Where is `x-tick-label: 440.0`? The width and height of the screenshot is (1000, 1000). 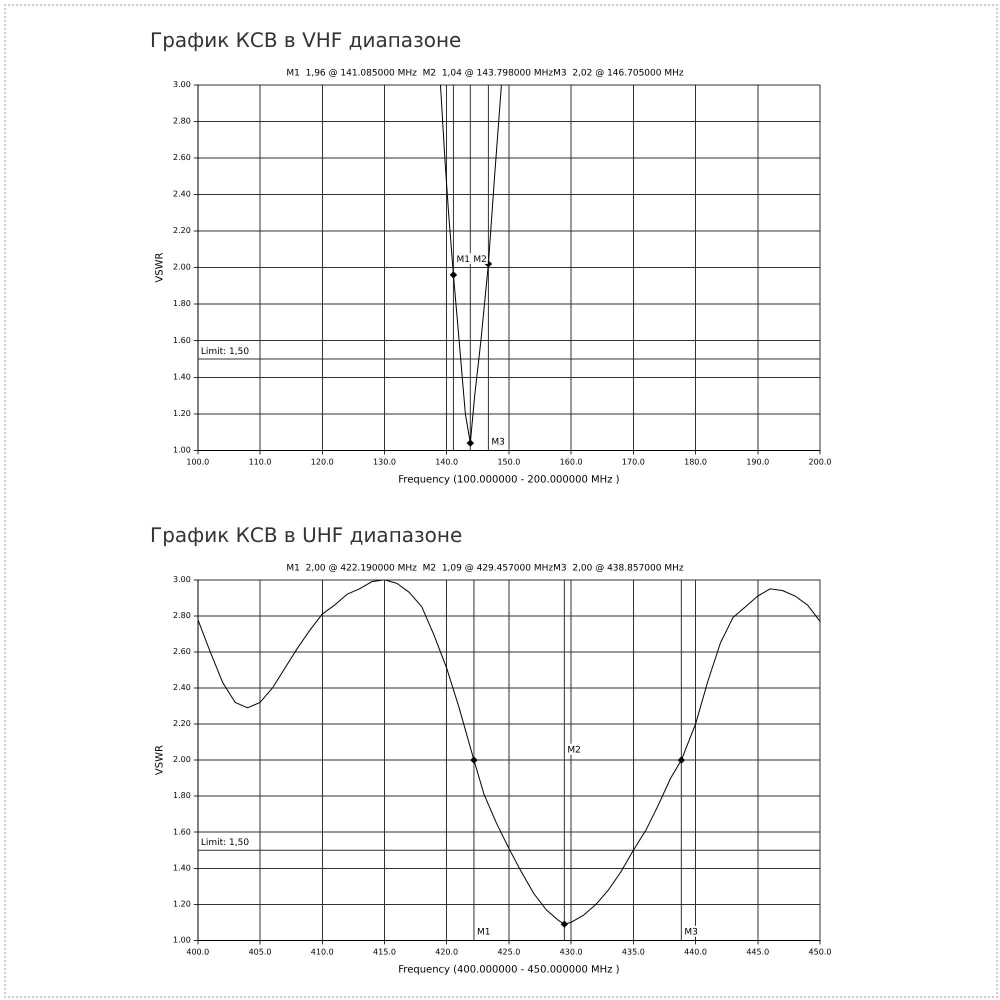
x-tick-label: 440.0 is located at coordinates (696, 951).